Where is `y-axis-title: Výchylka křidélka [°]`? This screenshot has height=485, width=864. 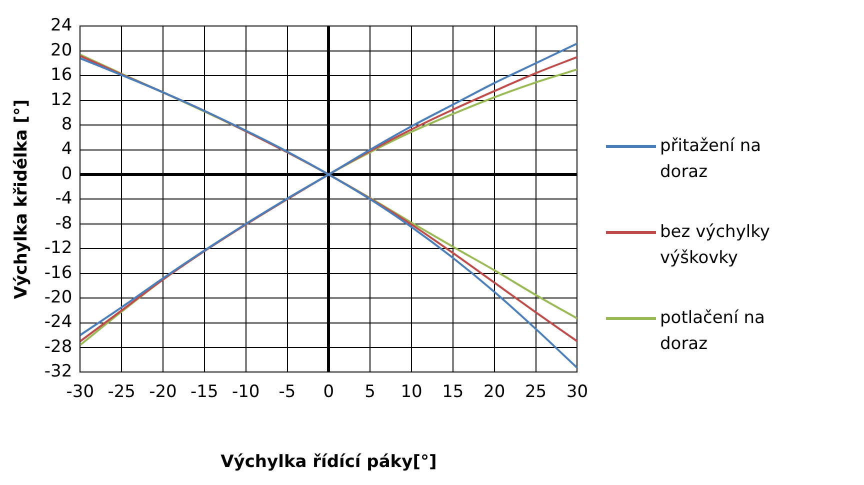 y-axis-title: Výchylka křidélka [°] is located at coordinates (22, 199).